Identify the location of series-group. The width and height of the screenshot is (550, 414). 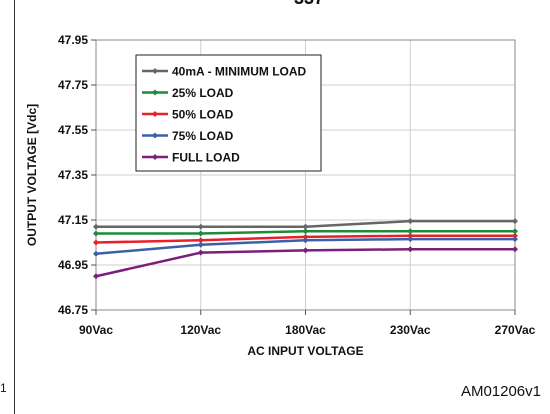
(305, 249).